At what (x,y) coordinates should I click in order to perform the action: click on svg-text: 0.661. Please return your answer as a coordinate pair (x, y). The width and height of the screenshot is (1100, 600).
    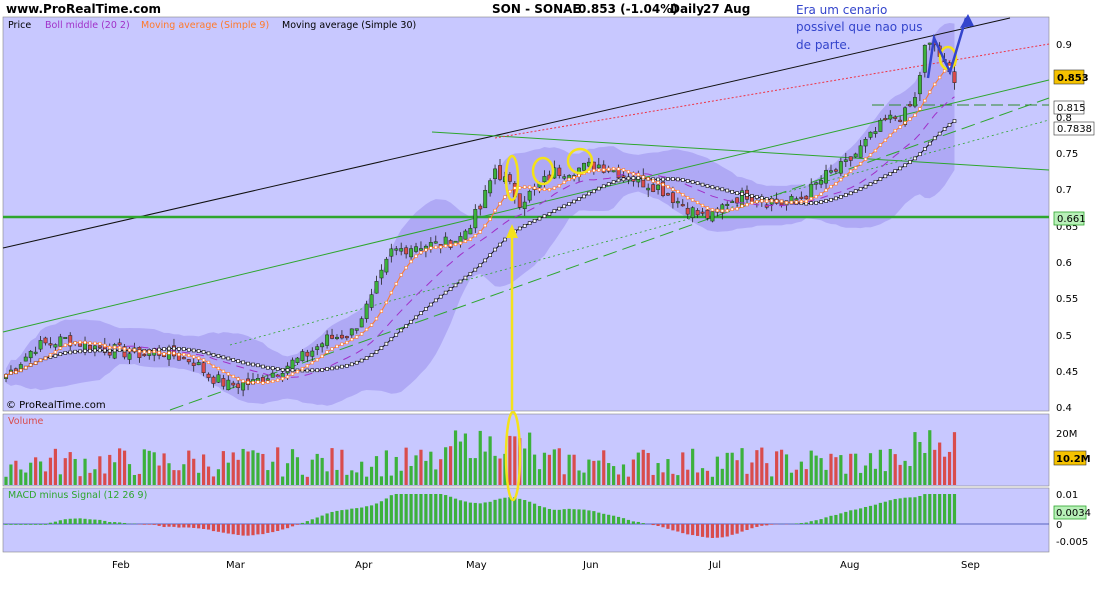
    Looking at the image, I should click on (1071, 219).